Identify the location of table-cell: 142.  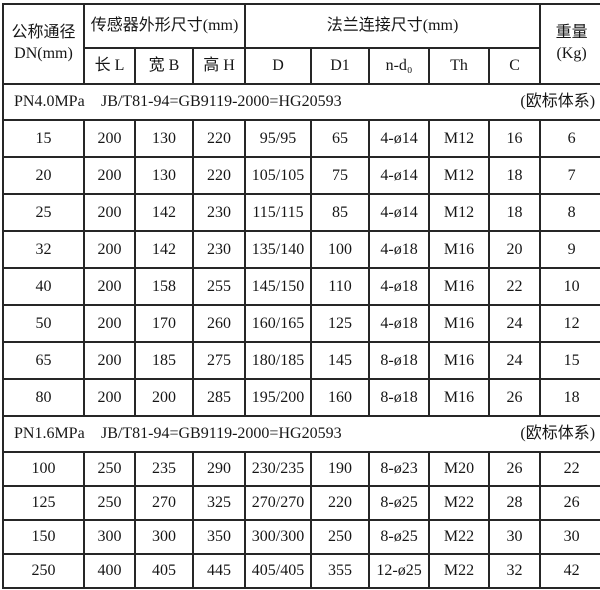
(164, 212).